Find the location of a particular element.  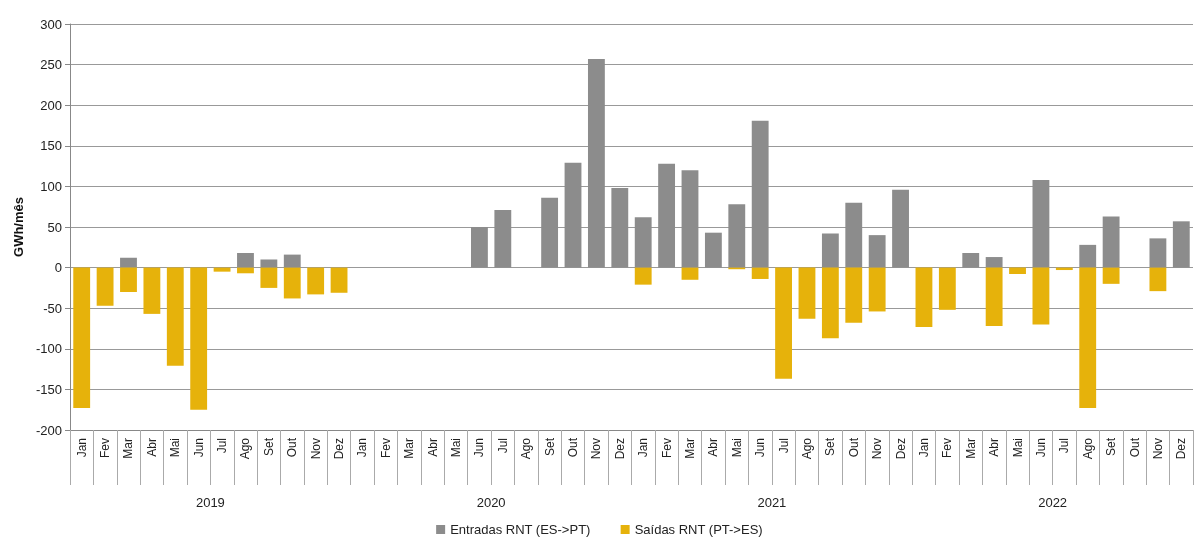

text: 2019 is located at coordinates (210, 502).